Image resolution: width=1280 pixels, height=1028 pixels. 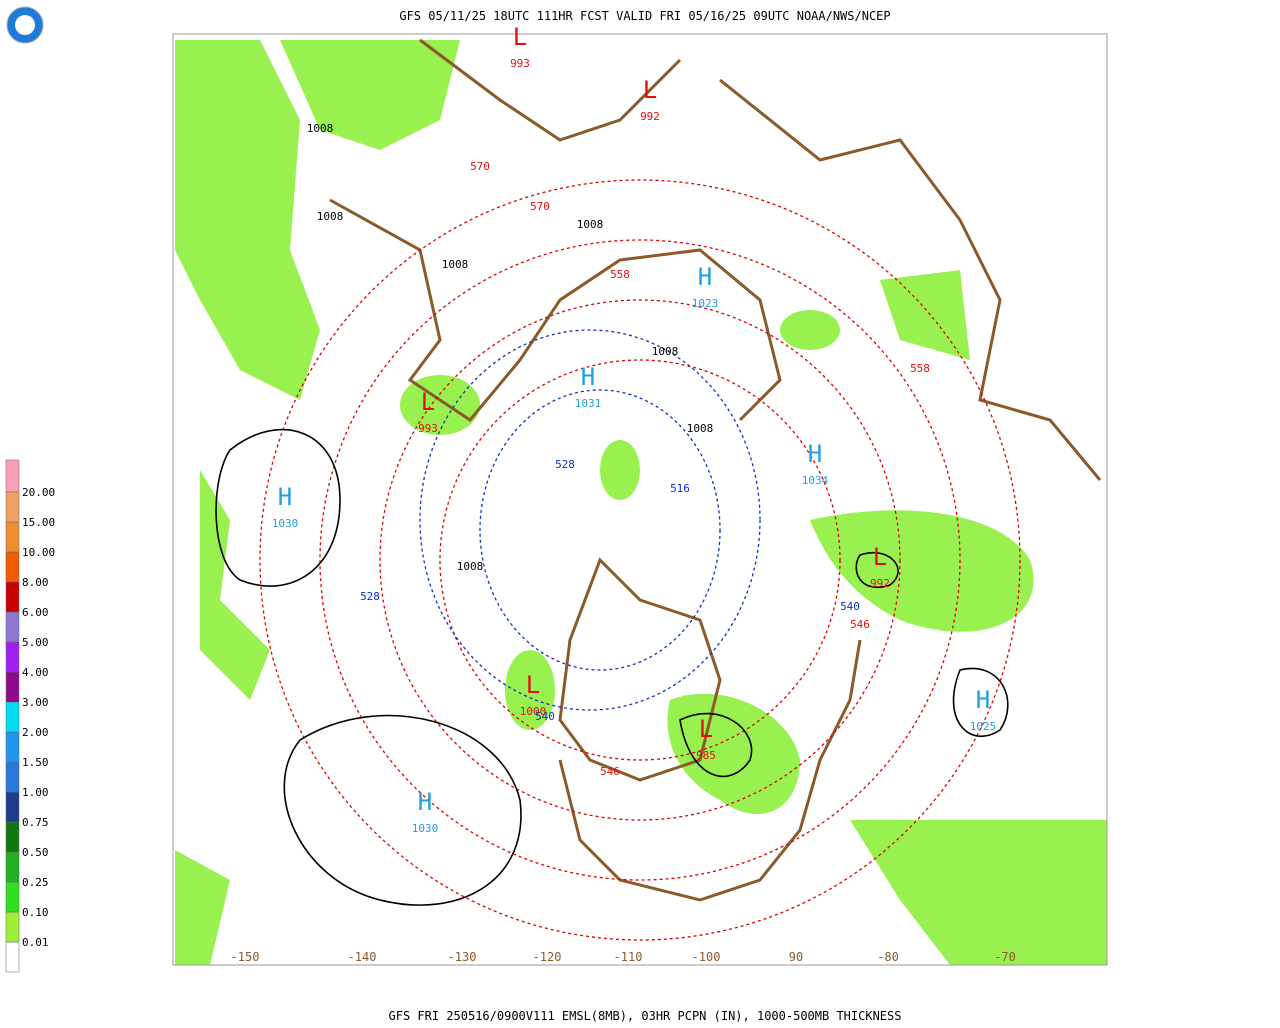 What do you see at coordinates (796, 957) in the screenshot?
I see `longitude-label: 90` at bounding box center [796, 957].